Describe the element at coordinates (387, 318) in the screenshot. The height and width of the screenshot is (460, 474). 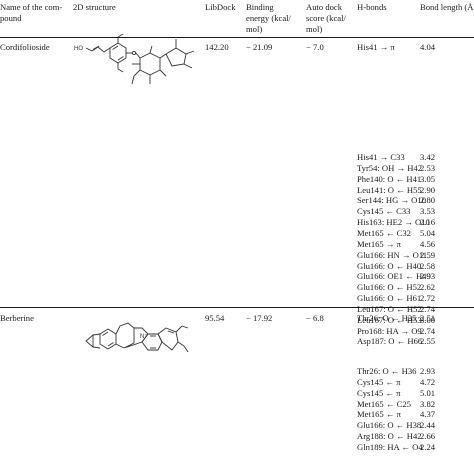
I see `hbond-first: Thr26: O ← H35` at that location.